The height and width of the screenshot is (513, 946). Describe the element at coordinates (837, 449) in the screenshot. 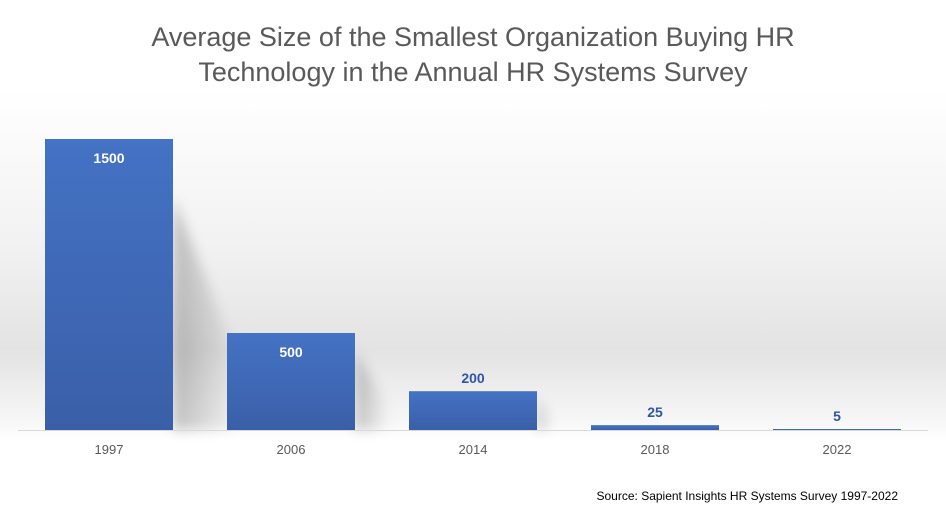

I see `x-tick-2022: 2022` at that location.